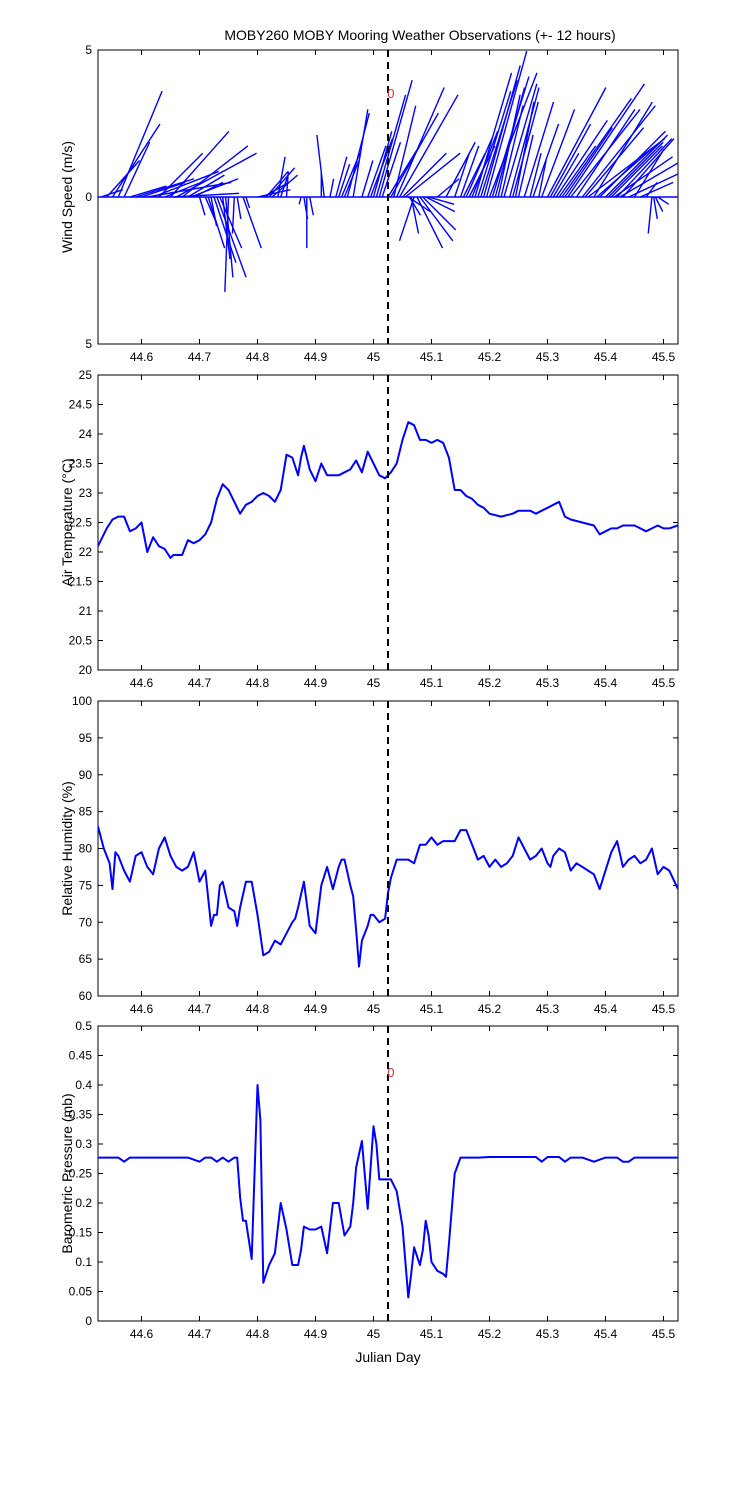  I want to click on y-tick-label: 24.5, so click(81, 405).